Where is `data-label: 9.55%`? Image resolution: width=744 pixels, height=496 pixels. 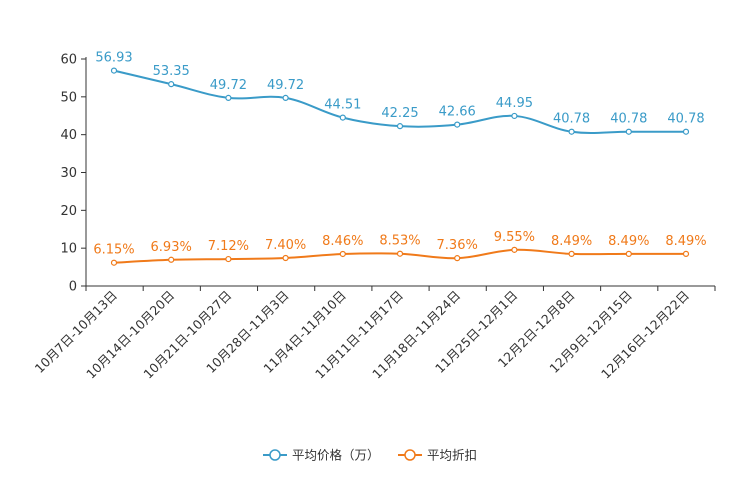 data-label: 9.55% is located at coordinates (514, 237).